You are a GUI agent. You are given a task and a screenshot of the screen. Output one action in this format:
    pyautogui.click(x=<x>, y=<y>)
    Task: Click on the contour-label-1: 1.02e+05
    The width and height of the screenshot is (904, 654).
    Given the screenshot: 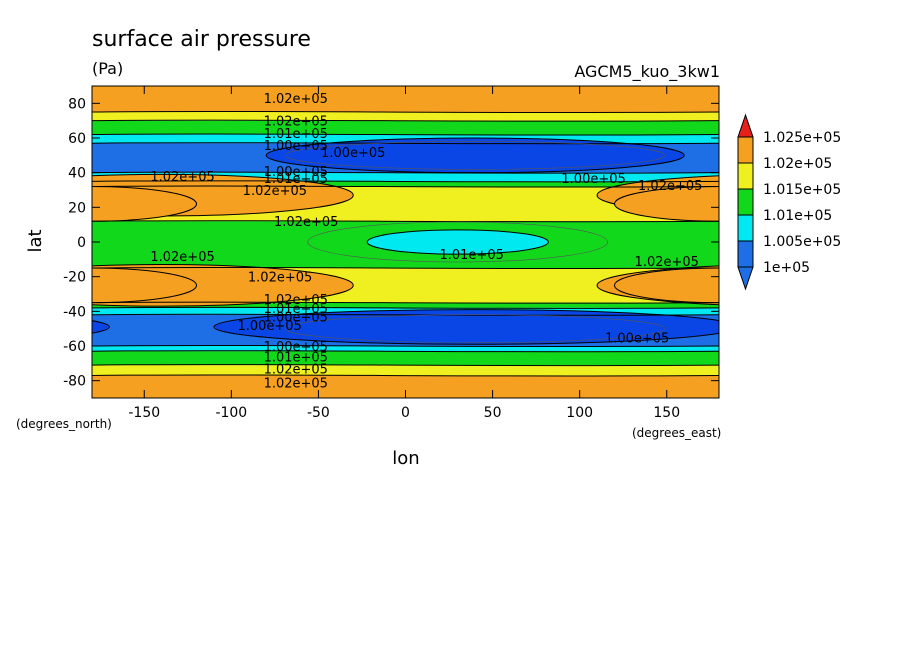 What is the action you would take?
    pyautogui.click(x=296, y=122)
    